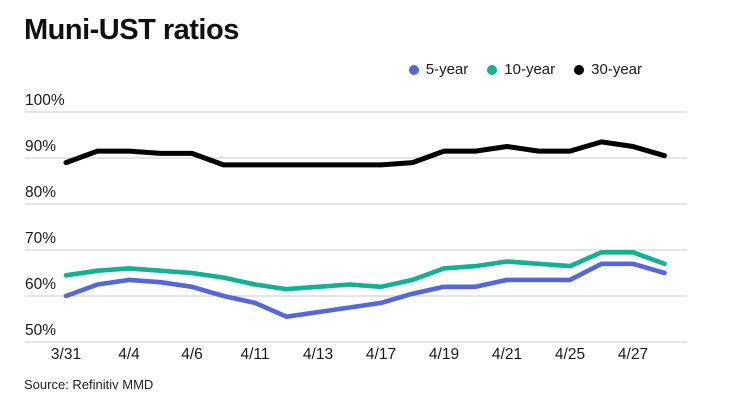  Describe the element at coordinates (492, 69) in the screenshot. I see `legend-dot-10-year` at that location.